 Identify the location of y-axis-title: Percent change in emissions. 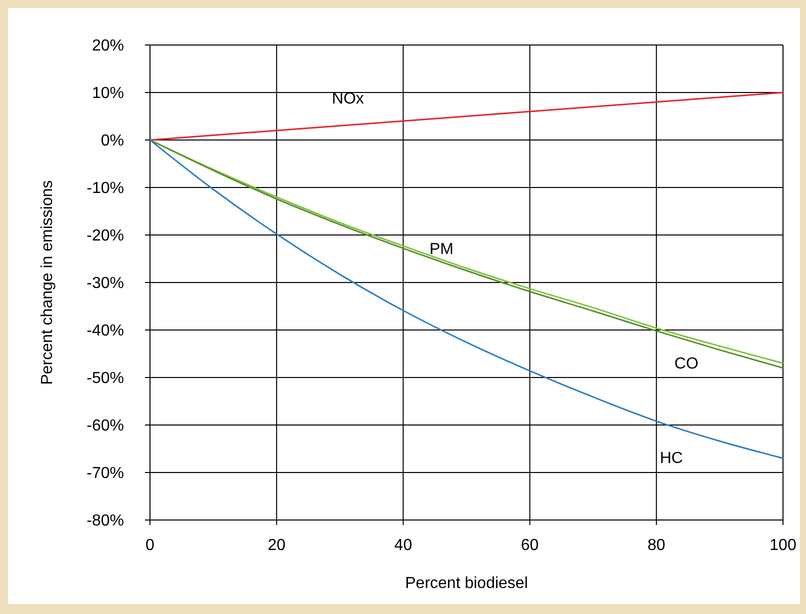
(47, 282).